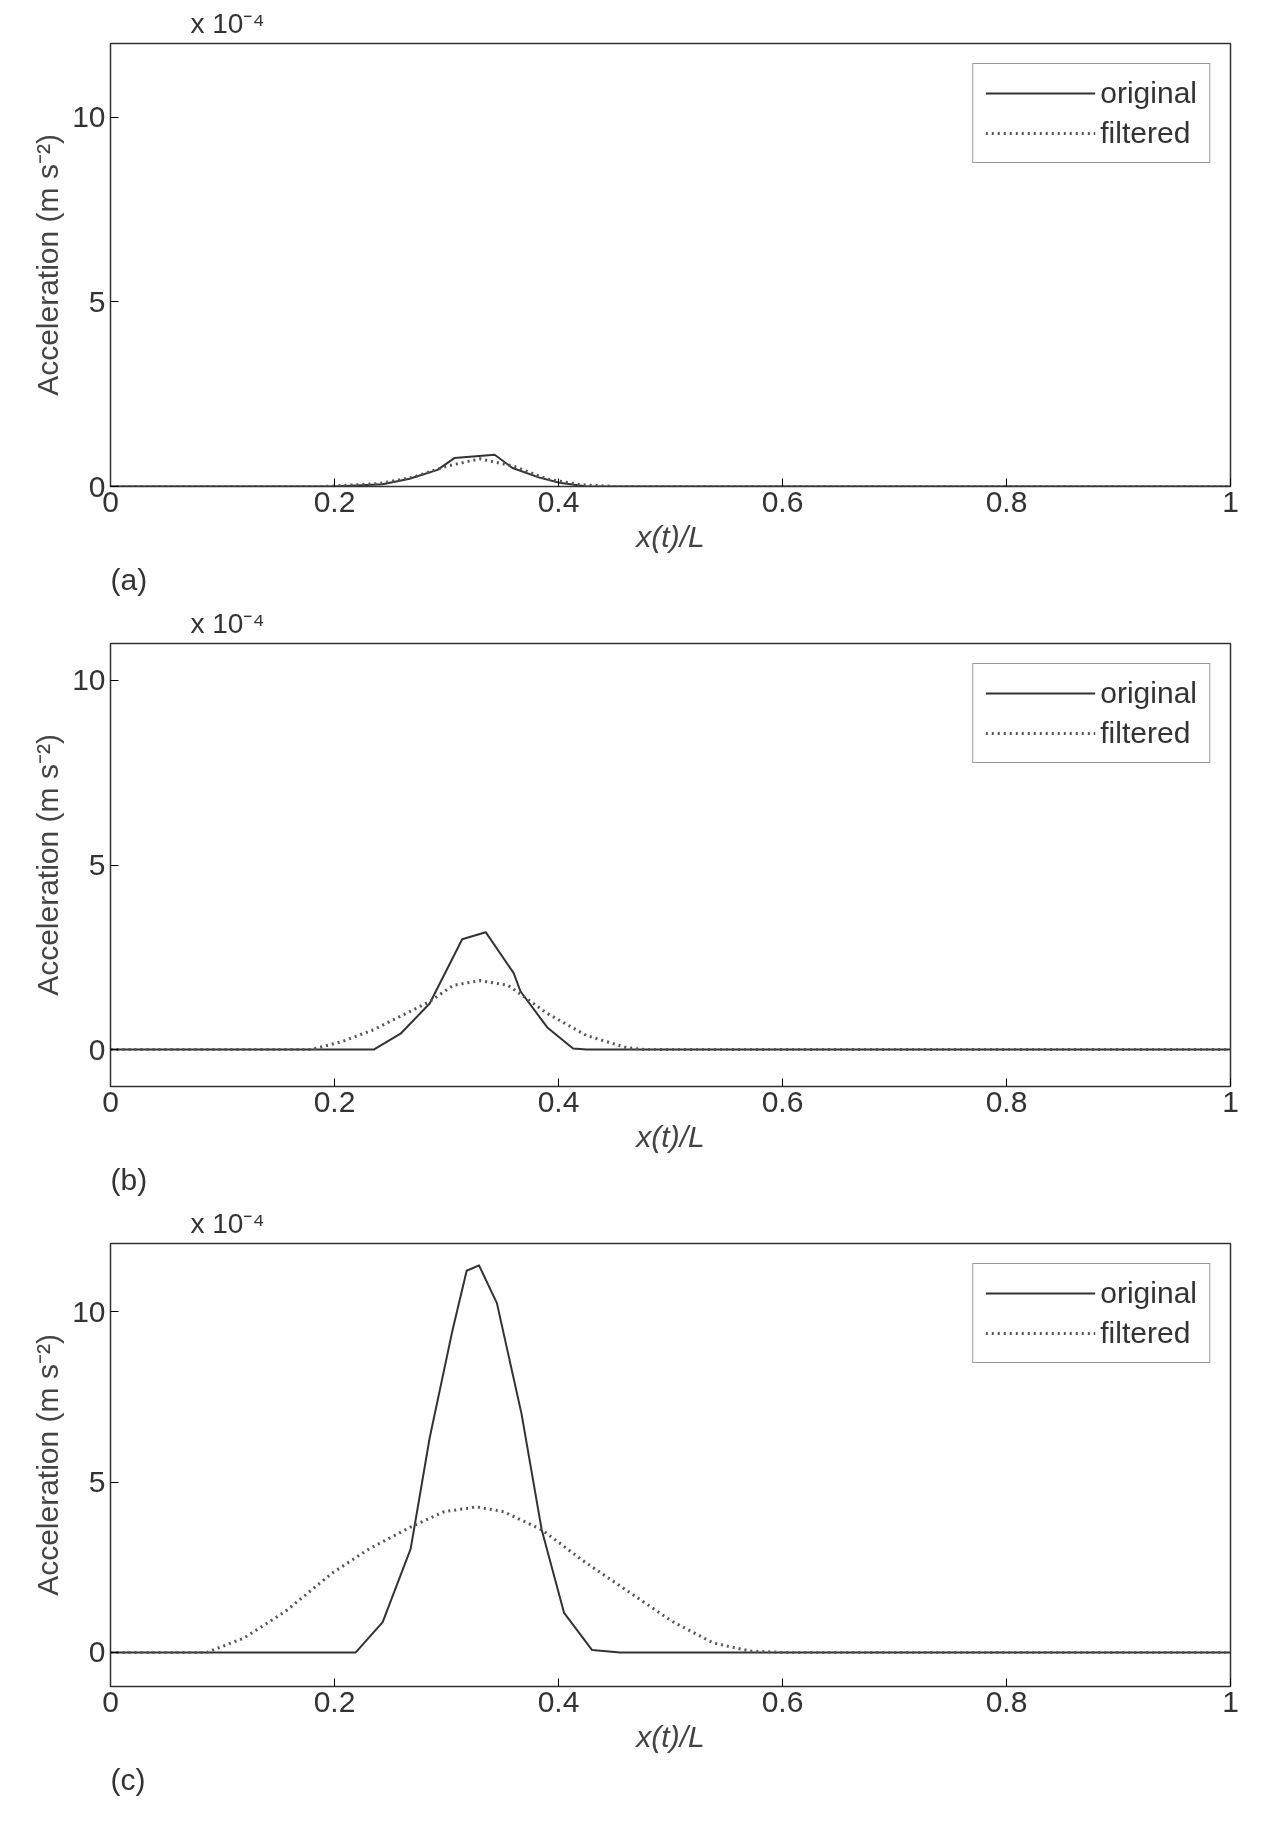 The height and width of the screenshot is (1843, 1286). What do you see at coordinates (129, 1179) in the screenshot?
I see `text: (b)` at bounding box center [129, 1179].